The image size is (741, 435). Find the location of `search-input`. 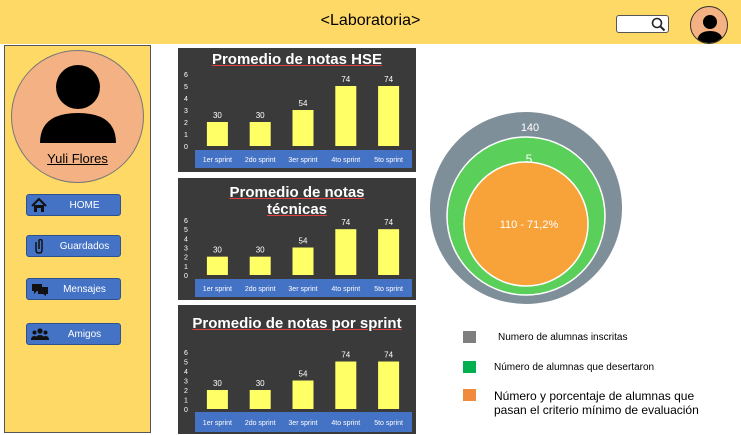

search-input is located at coordinates (642, 24).